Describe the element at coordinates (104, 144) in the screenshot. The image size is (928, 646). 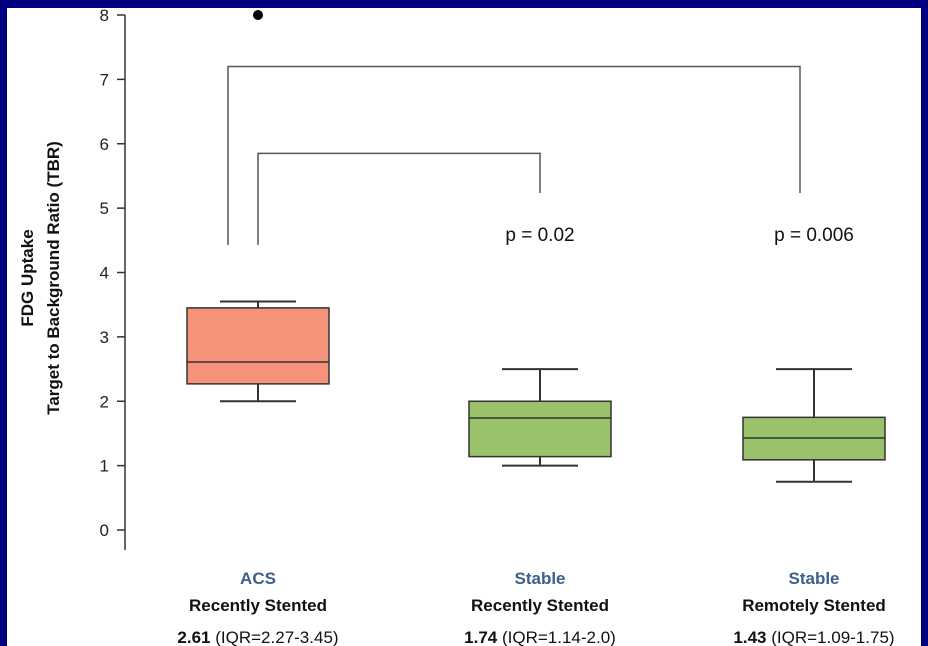
I see `y-tick-label: 6` at that location.